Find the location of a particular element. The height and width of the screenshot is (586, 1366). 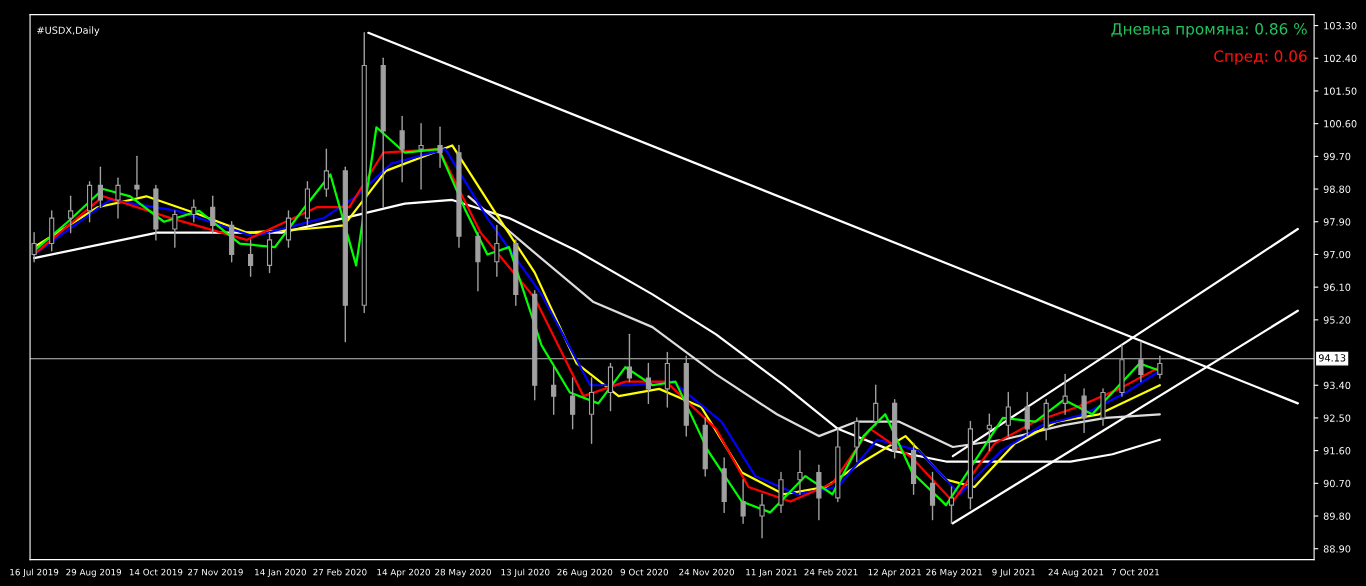

x-tick-label: 24 Nov 2020 is located at coordinates (707, 572).